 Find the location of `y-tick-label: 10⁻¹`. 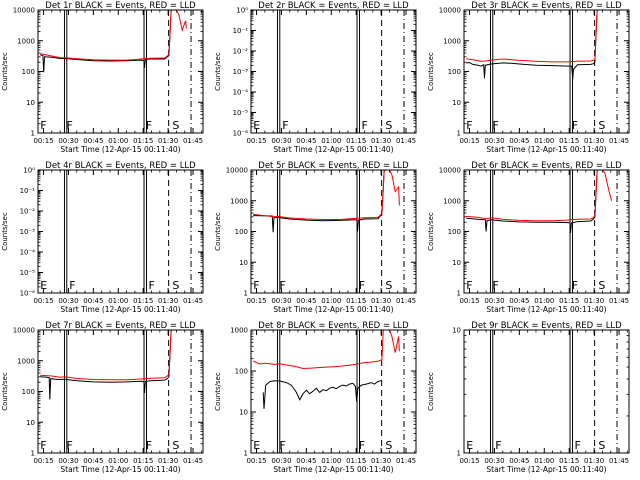

y-tick-label: 10⁻¹ is located at coordinates (241, 31).